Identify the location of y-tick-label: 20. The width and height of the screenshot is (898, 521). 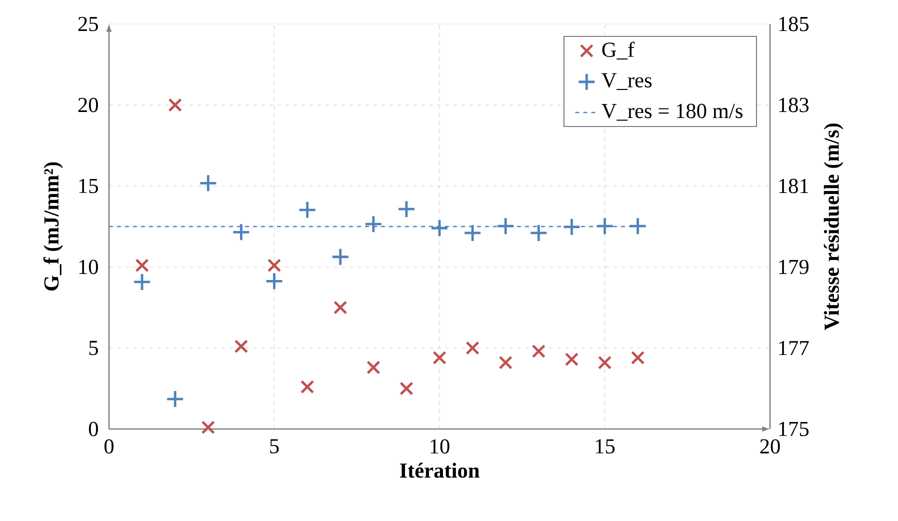
(88, 105).